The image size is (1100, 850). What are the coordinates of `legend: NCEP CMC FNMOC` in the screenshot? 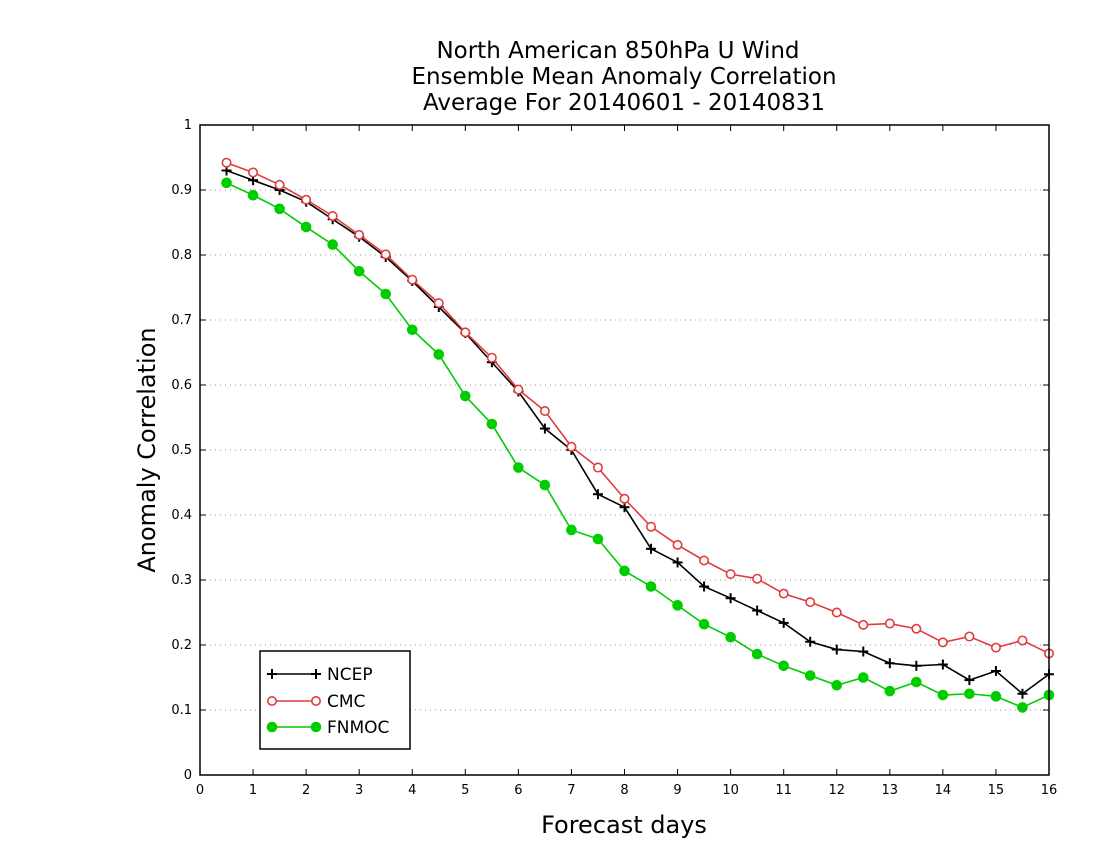 It's located at (335, 700).